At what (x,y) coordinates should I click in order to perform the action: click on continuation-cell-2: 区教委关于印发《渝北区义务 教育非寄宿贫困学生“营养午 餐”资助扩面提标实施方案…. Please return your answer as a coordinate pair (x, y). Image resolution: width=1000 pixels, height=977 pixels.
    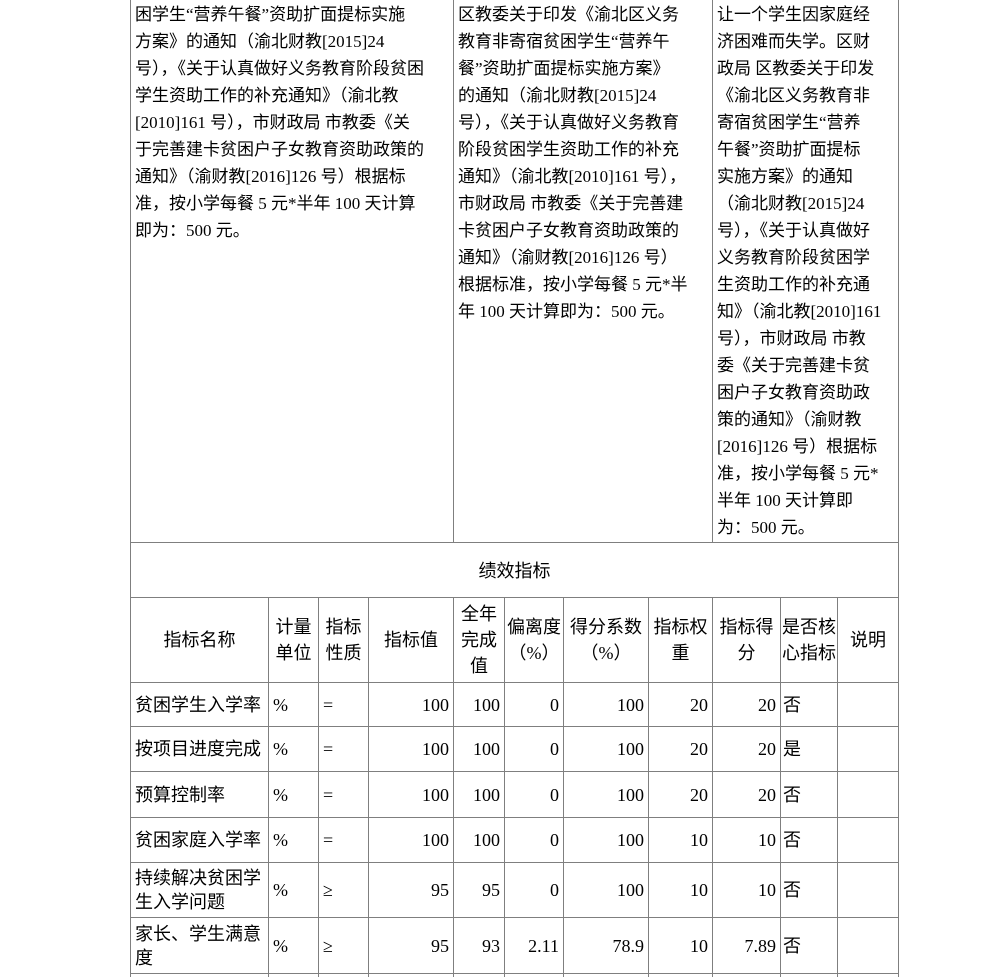
    Looking at the image, I should click on (583, 271).